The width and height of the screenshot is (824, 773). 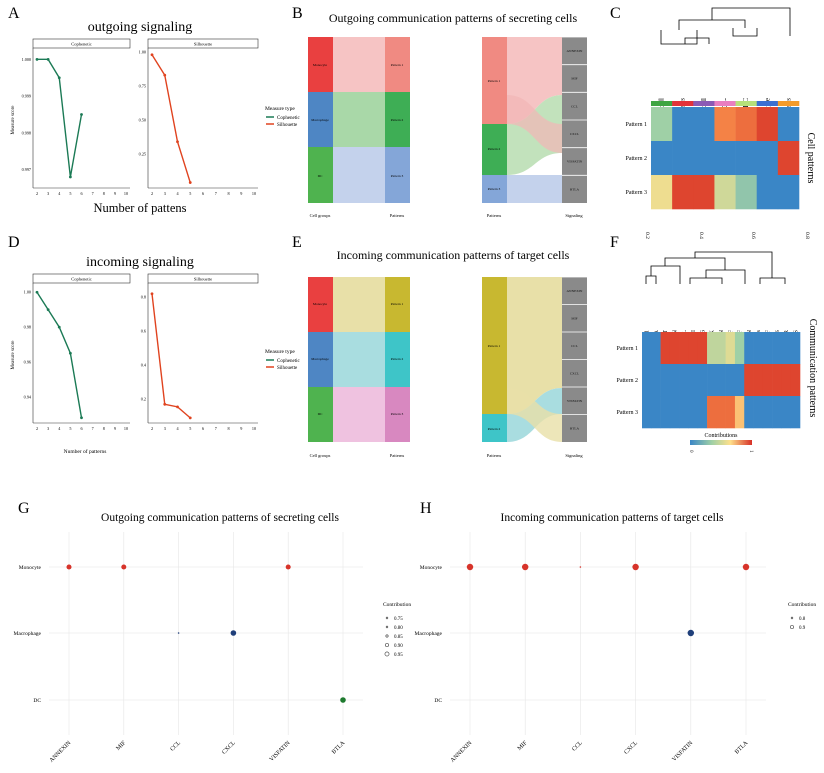 What do you see at coordinates (216, 193) in the screenshot?
I see `panel-a-xtick: 7` at bounding box center [216, 193].